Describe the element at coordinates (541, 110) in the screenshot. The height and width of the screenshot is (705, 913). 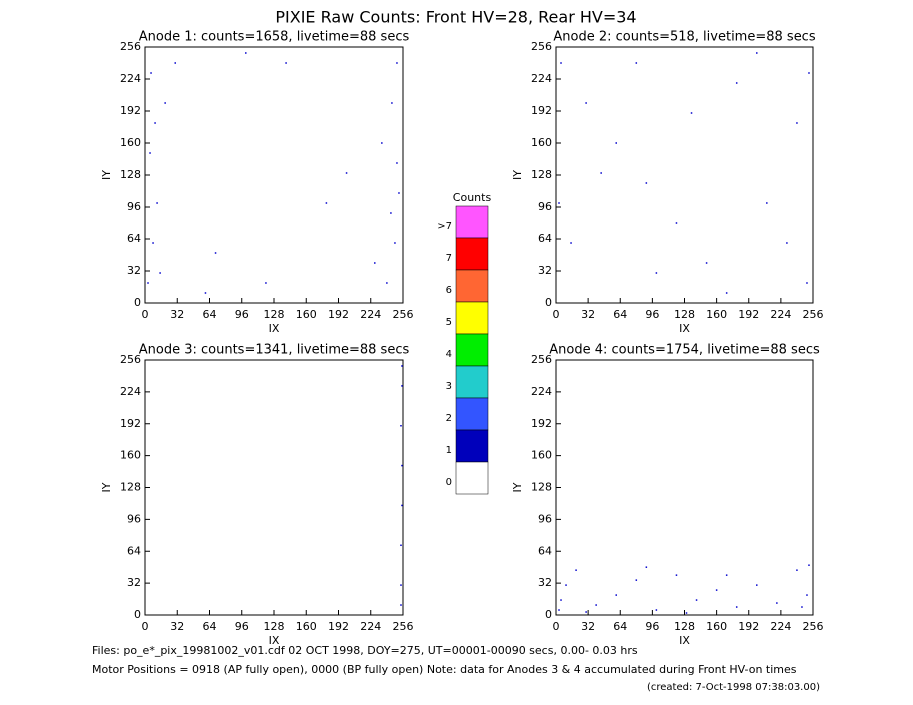
I see `y-tick-label: 192` at that location.